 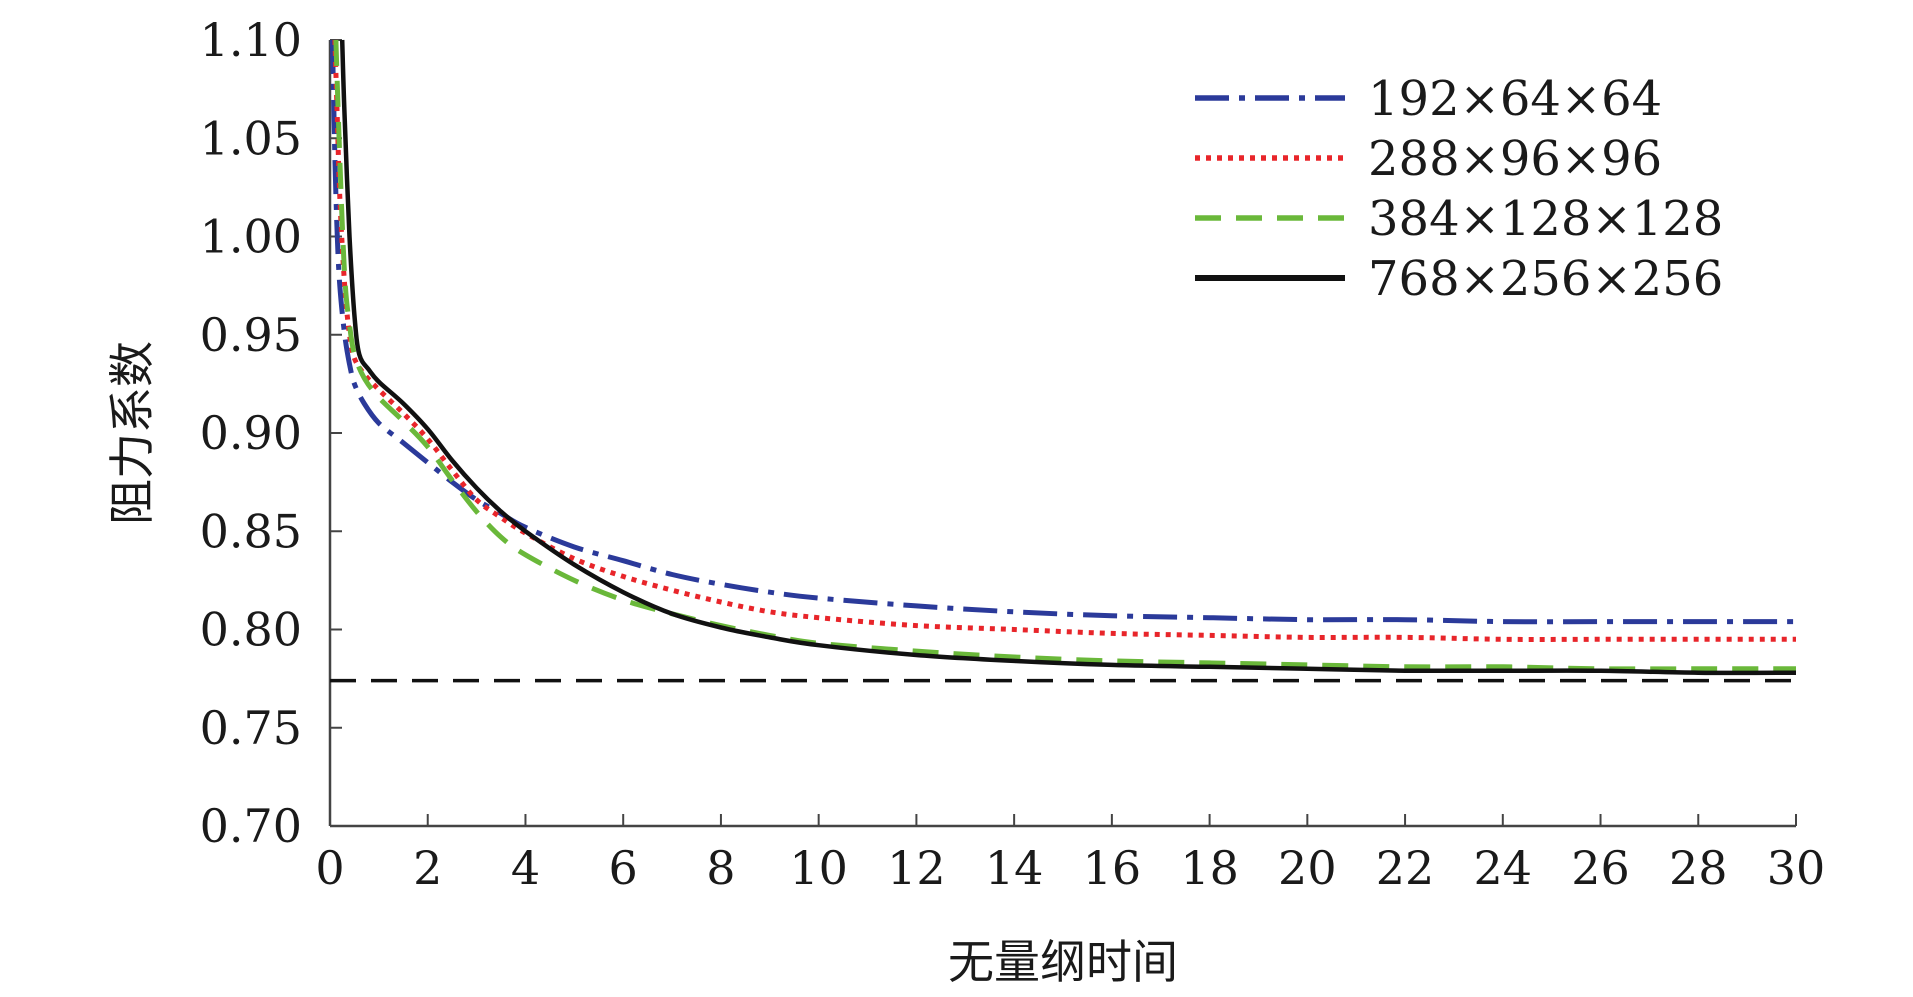 I want to click on x-tick-label: 14, so click(x=1014, y=868).